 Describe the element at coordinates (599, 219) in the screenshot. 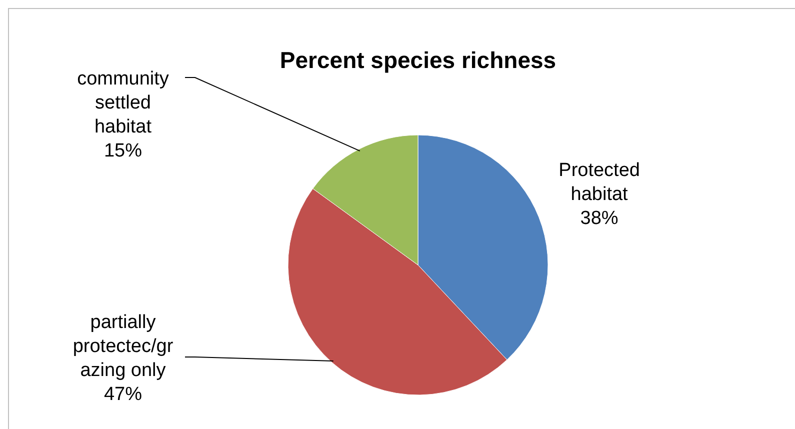

I see `data-label: 38%` at that location.